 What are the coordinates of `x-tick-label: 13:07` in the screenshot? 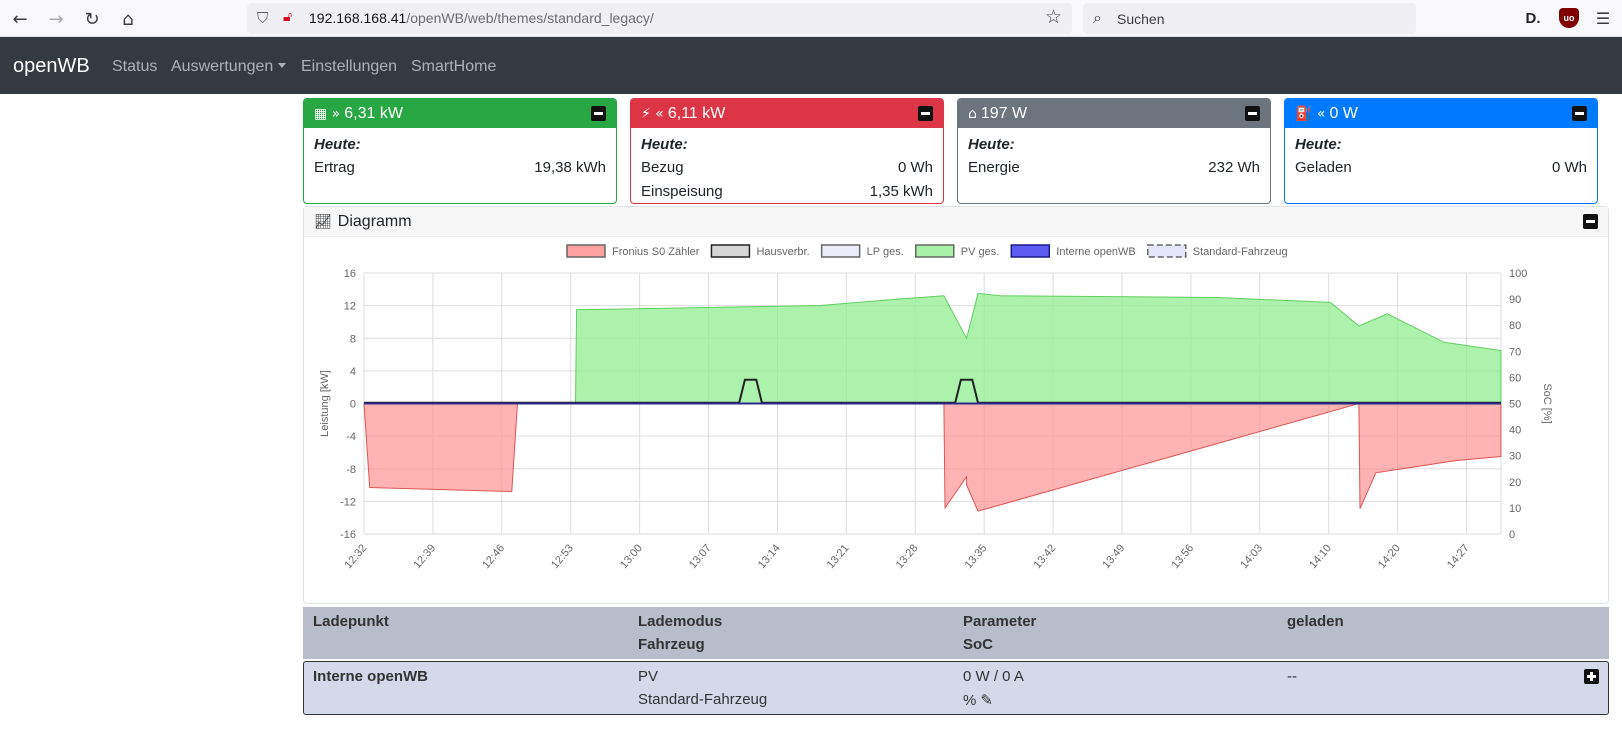 It's located at (700, 556).